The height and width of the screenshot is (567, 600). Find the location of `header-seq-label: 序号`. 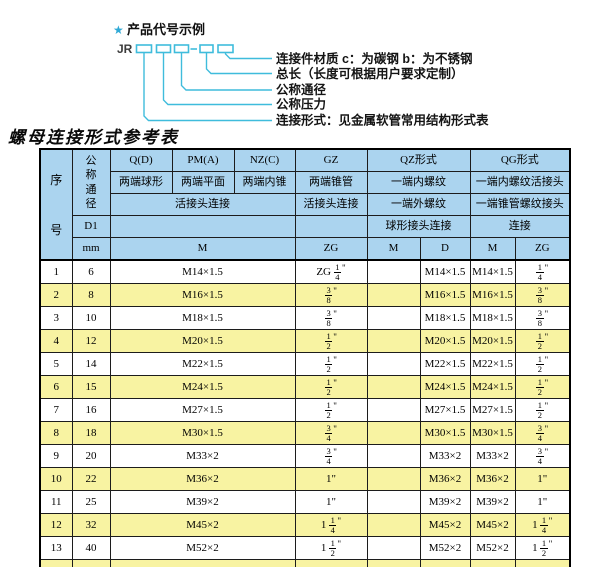

header-seq-label: 序号 is located at coordinates (56, 204).